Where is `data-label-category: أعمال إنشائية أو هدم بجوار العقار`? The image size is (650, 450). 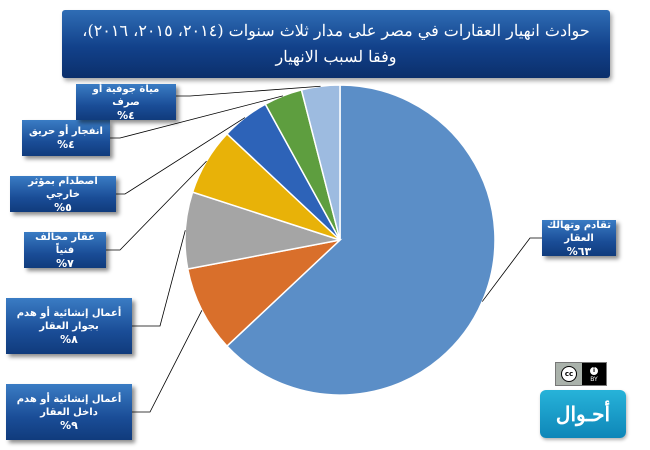 data-label-category: أعمال إنشائية أو هدم بجوار العقار is located at coordinates (69, 319).